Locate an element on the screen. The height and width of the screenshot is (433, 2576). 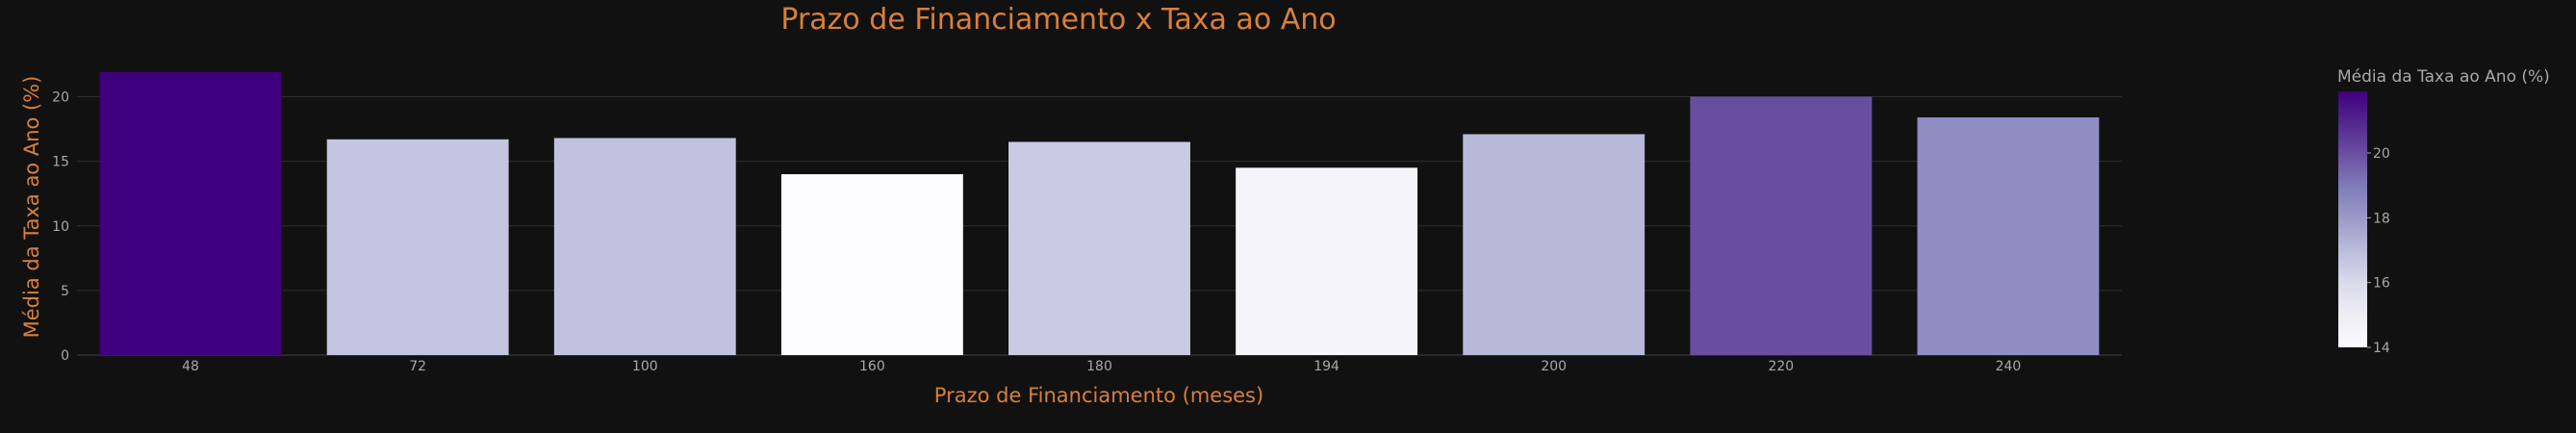
colorbar-tick-label: 16 is located at coordinates (2381, 284).